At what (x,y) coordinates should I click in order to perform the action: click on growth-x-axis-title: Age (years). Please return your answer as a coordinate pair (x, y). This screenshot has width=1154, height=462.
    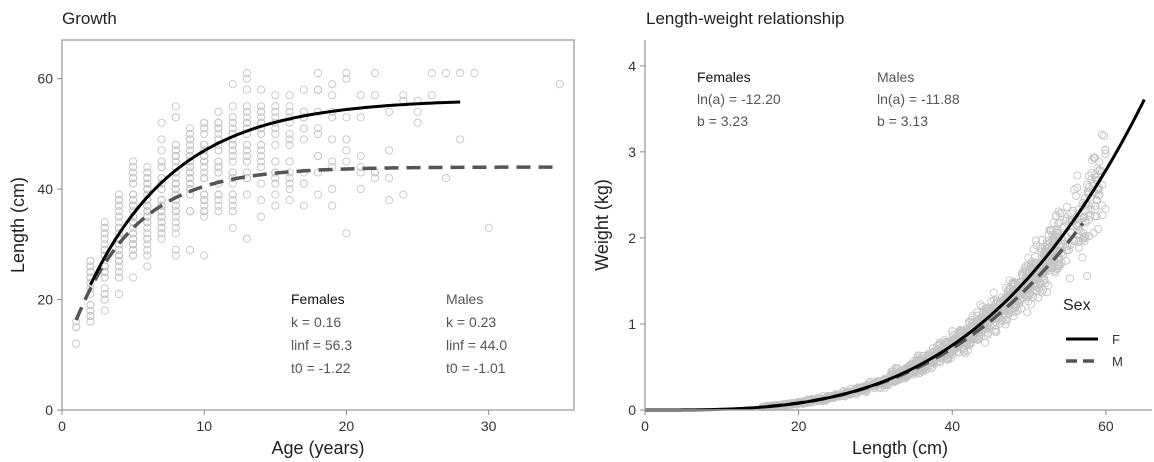
    Looking at the image, I should click on (317, 448).